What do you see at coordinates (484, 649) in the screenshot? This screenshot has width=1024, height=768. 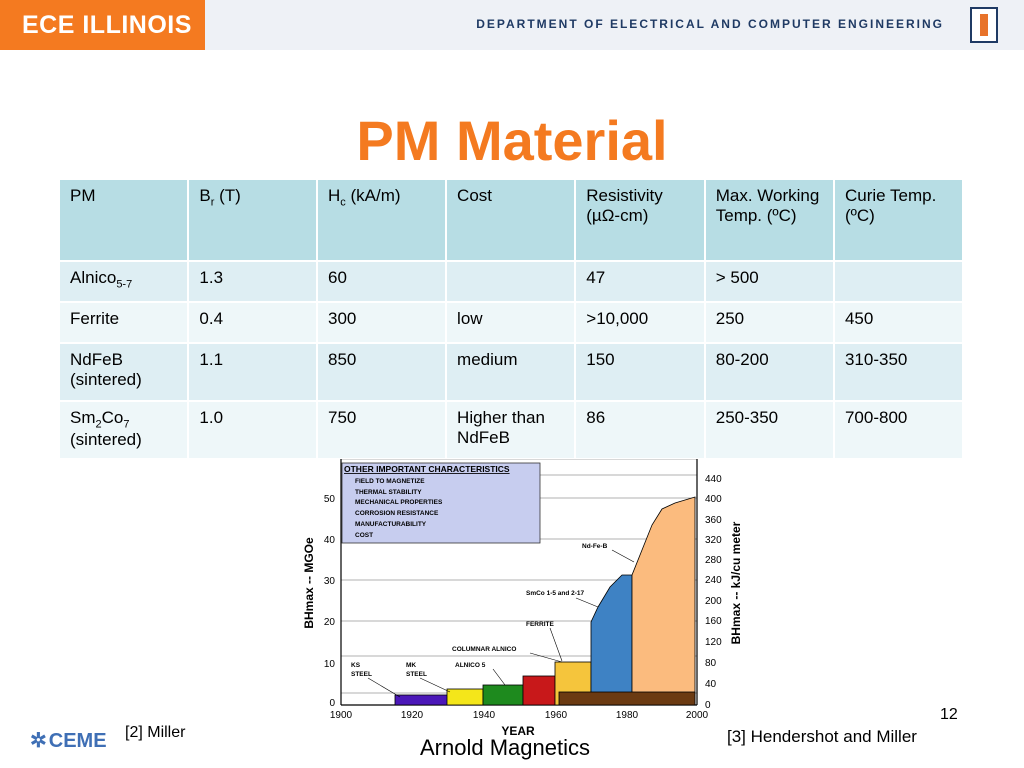 I see `columnar-alnico-label: COLUMNAR ALNICO` at bounding box center [484, 649].